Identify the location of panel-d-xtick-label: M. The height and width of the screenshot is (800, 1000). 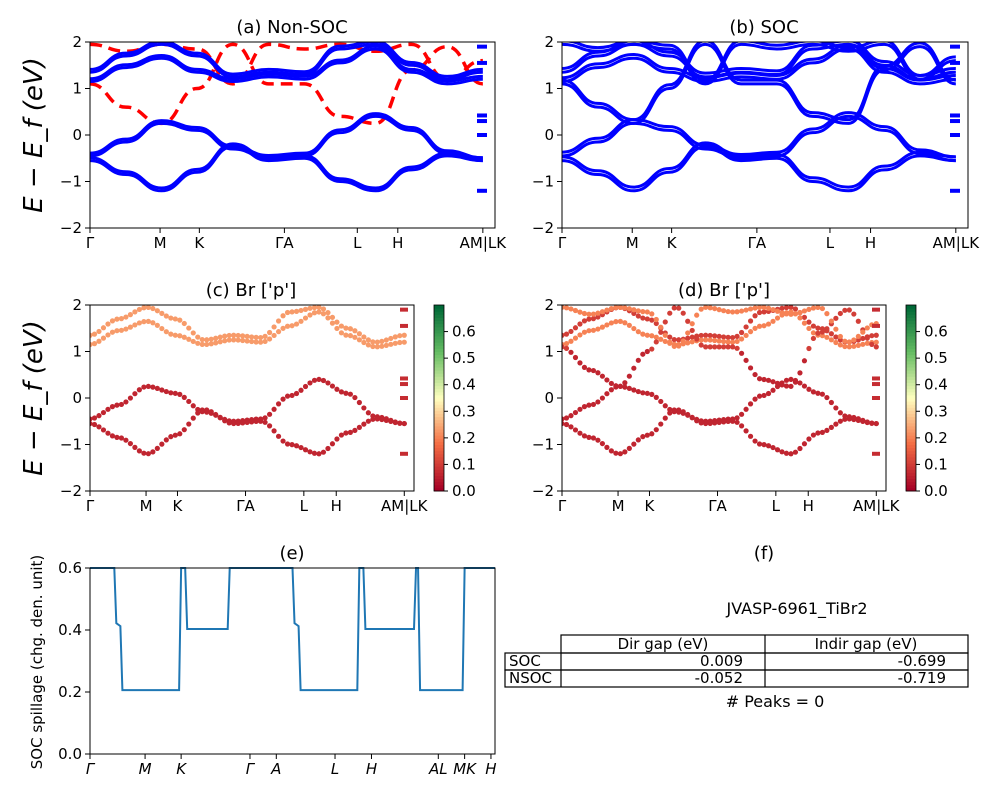
(618, 506).